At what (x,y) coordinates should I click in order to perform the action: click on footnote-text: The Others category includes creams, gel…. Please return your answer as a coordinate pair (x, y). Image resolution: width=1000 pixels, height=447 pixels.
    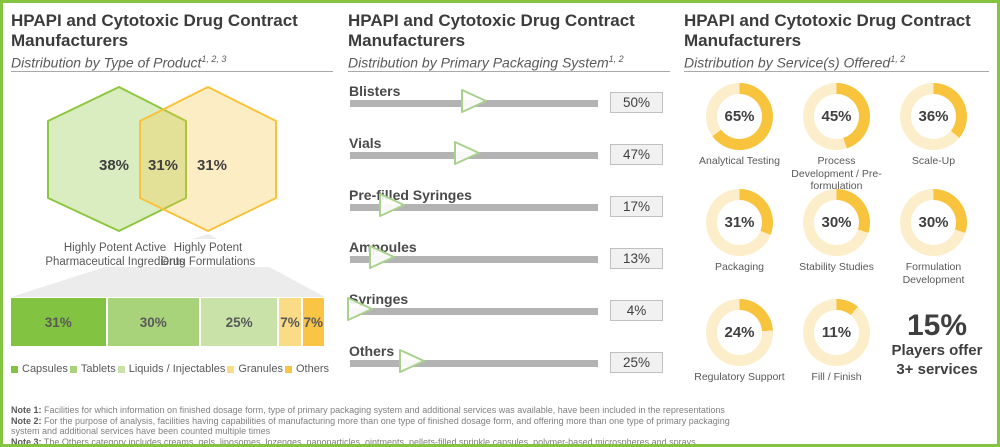
    Looking at the image, I should click on (368, 441).